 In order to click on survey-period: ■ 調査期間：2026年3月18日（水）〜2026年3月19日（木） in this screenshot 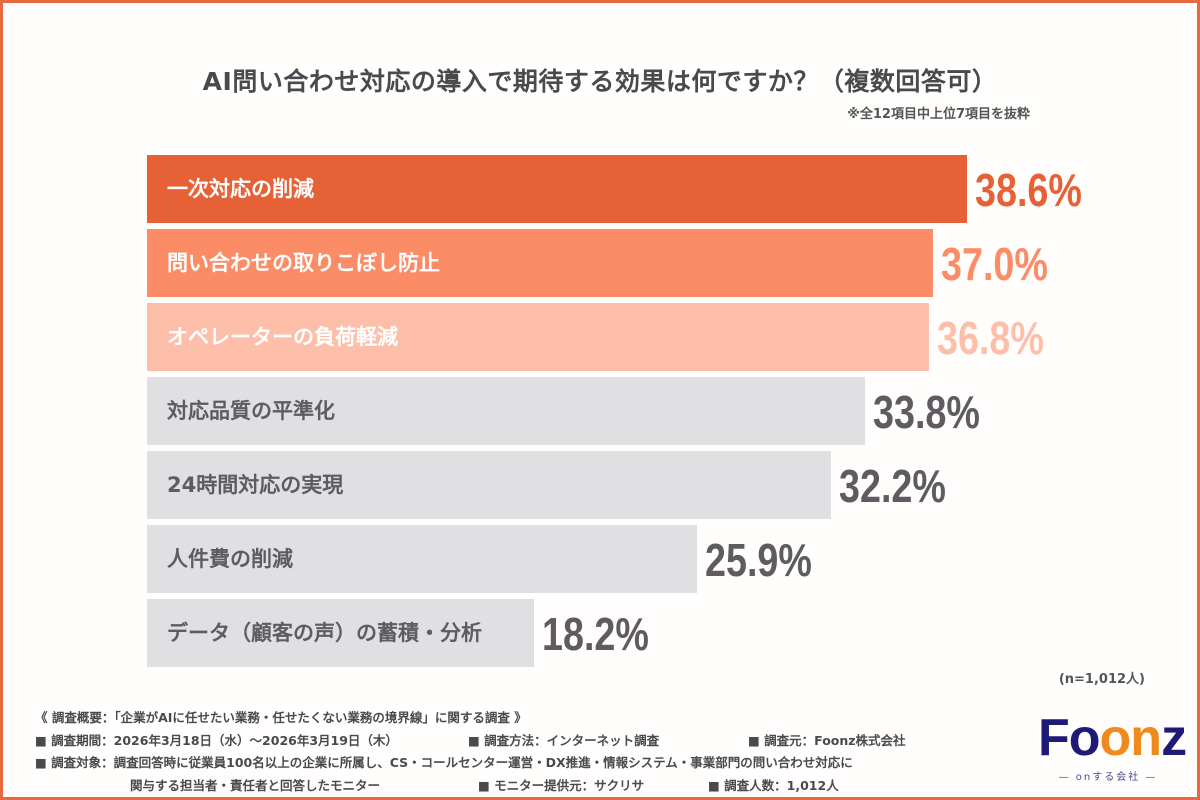, I will do `click(216, 740)`.